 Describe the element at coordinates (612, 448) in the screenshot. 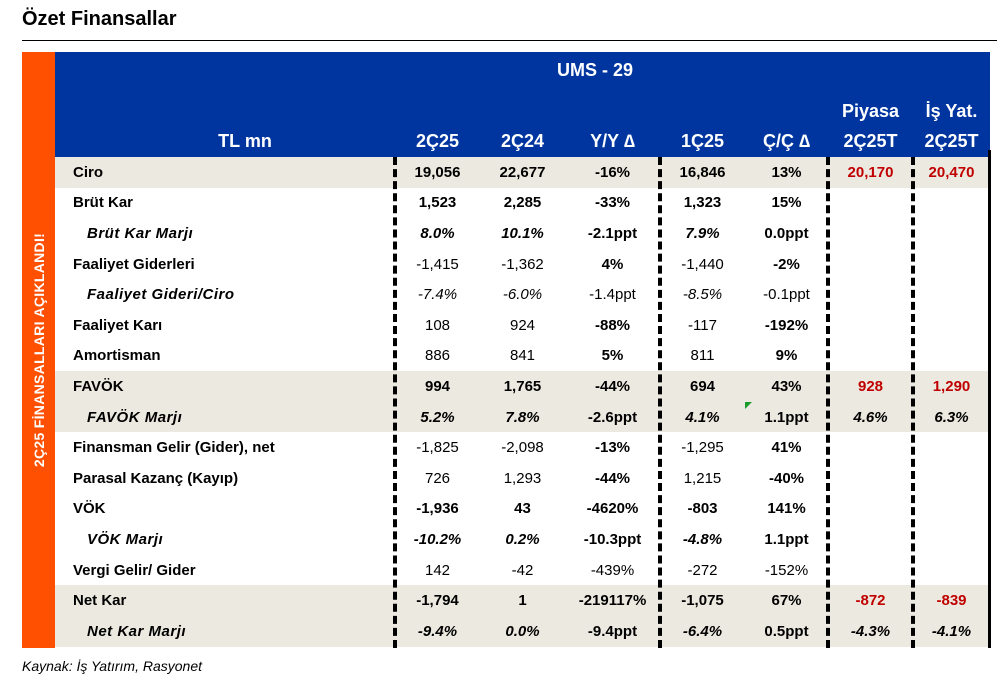

I see `table-cell: -13%` at that location.